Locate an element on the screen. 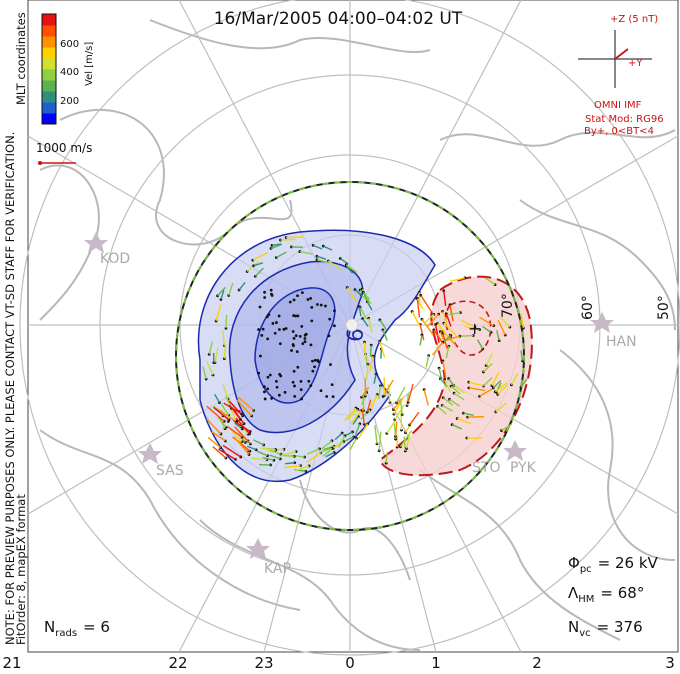 The width and height of the screenshot is (680, 674). mlt-tick-1: 1 is located at coordinates (436, 663).